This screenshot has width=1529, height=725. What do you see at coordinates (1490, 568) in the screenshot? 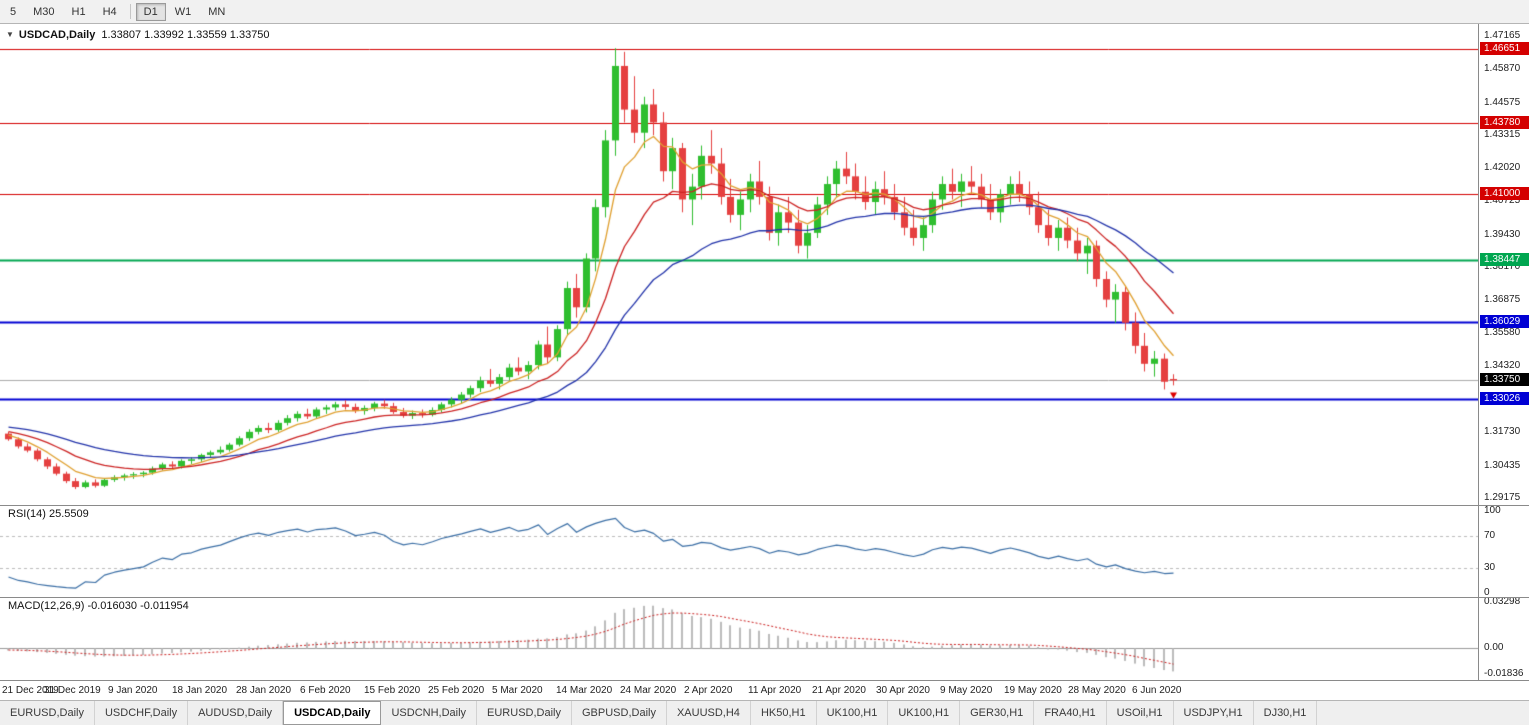
I see `rsi-axis-label: 30` at bounding box center [1490, 568].